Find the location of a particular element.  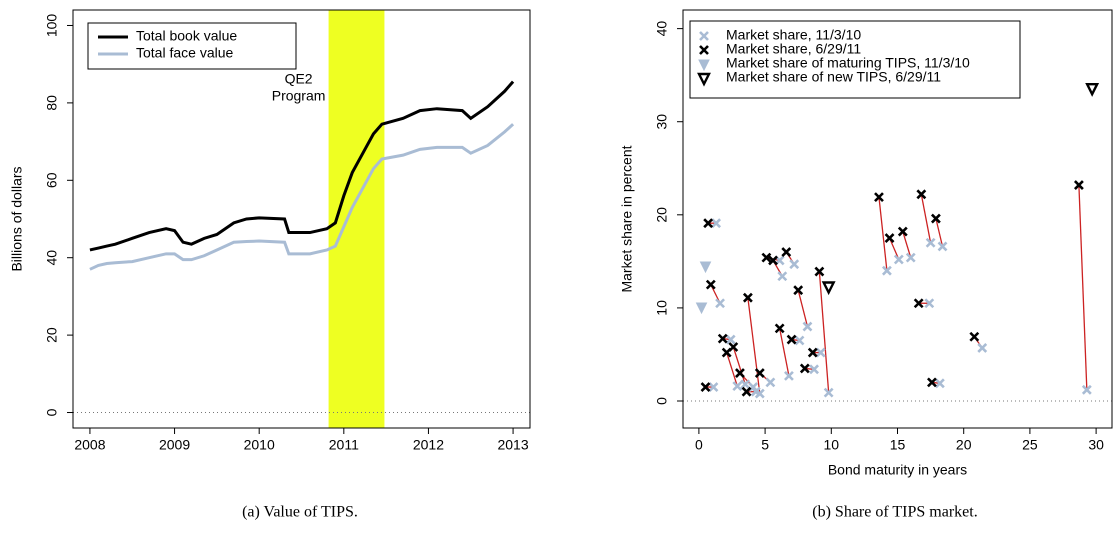

legend-label: Market share of maturing TIPS, 11/3/10 is located at coordinates (848, 63).